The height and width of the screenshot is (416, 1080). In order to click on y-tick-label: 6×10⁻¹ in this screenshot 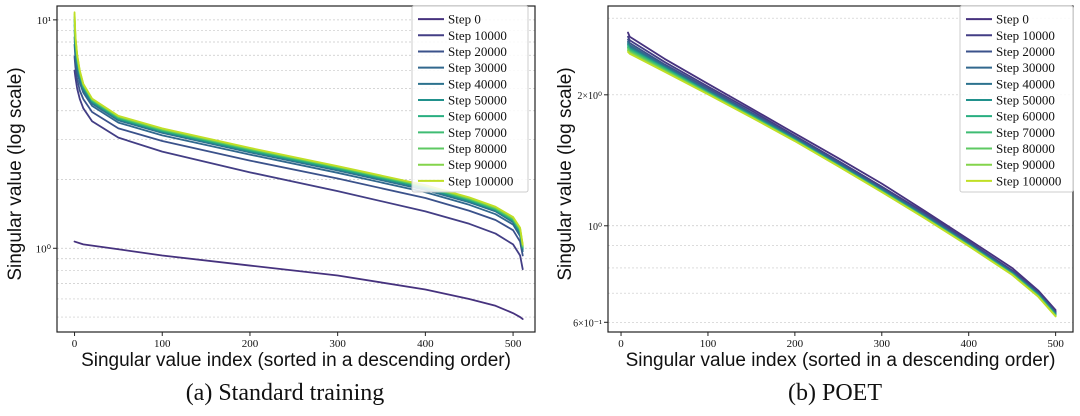, I will do `click(587, 323)`.